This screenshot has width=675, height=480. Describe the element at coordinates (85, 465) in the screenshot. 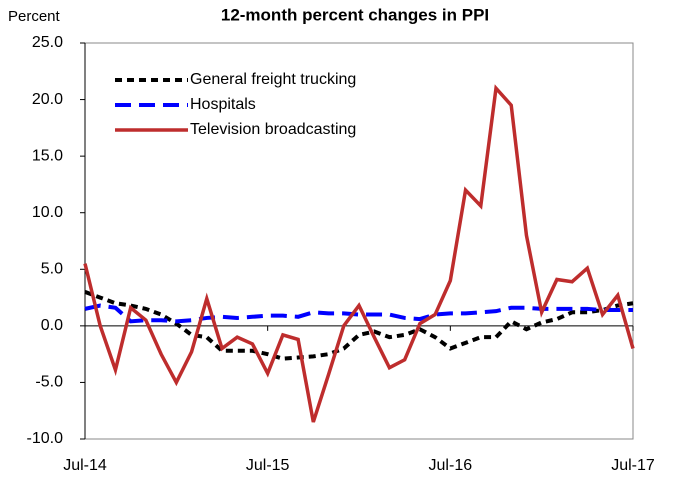

I see `x-tick-label: Jul-14` at that location.